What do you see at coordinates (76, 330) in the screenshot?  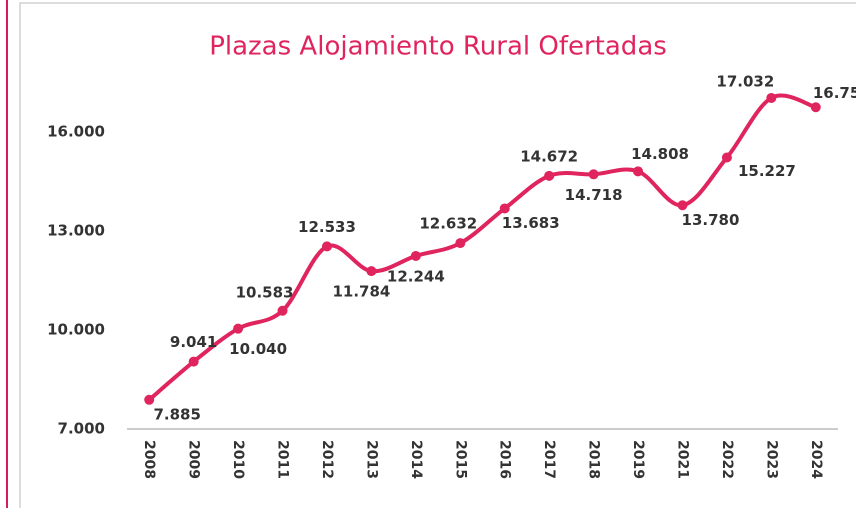 I see `y-tick-label: 10.000` at bounding box center [76, 330].